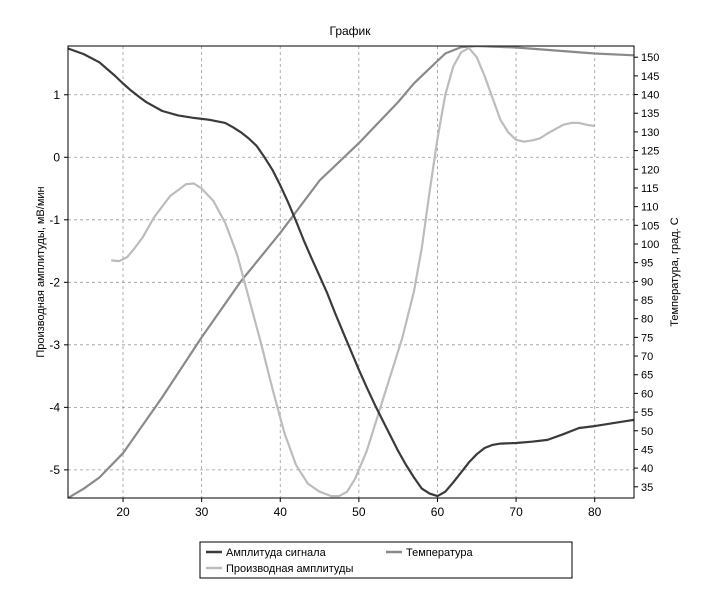 The width and height of the screenshot is (702, 610). I want to click on y-right-tick-label: 100, so click(650, 245).